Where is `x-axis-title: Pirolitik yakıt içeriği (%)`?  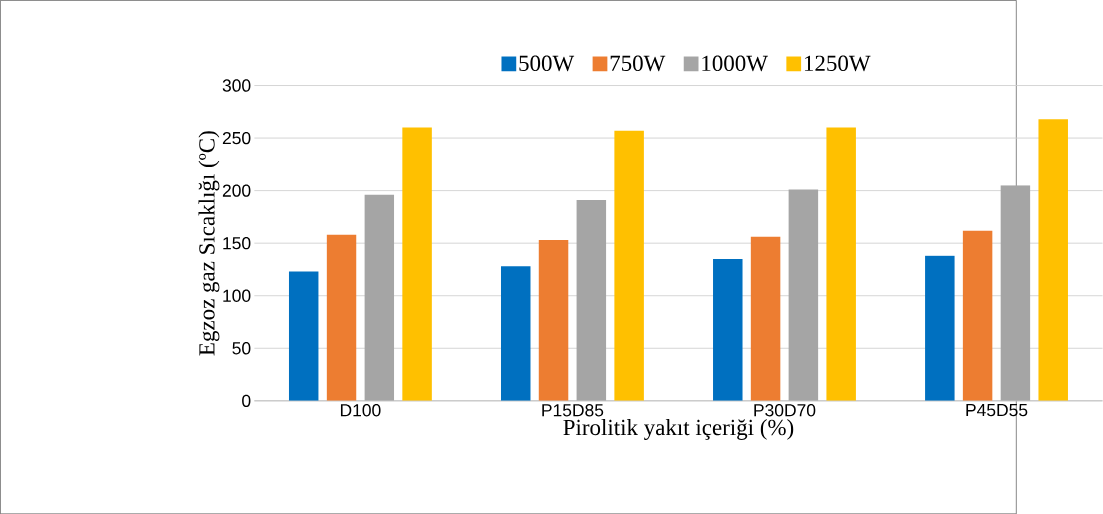 x-axis-title: Pirolitik yakıt içeriği (%) is located at coordinates (678, 429).